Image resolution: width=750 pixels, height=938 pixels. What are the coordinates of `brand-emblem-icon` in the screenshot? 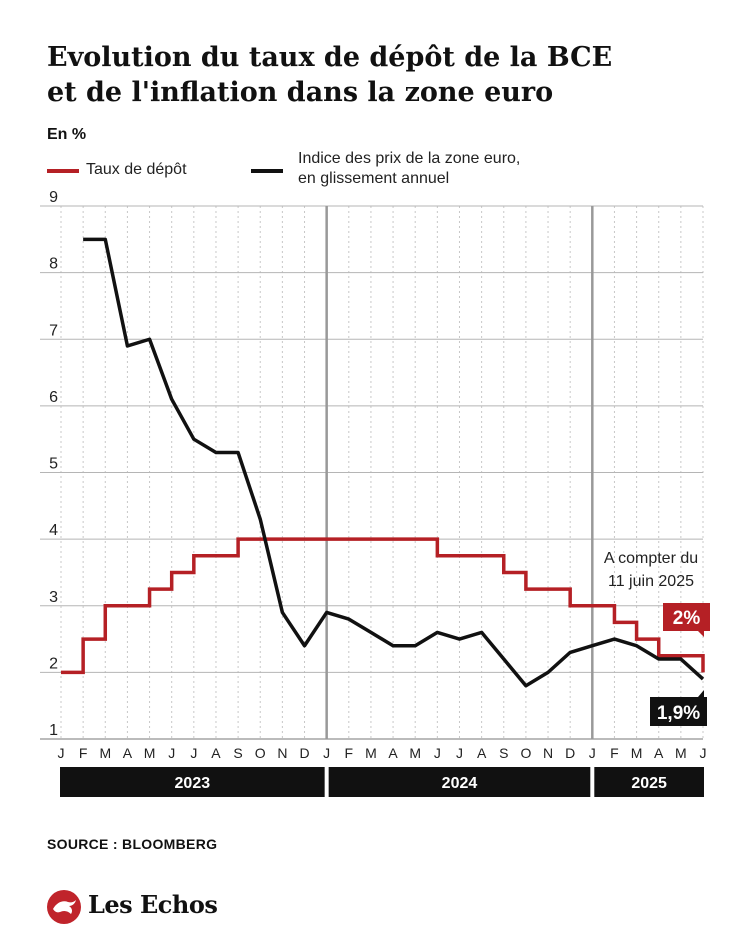 It's located at (64, 907).